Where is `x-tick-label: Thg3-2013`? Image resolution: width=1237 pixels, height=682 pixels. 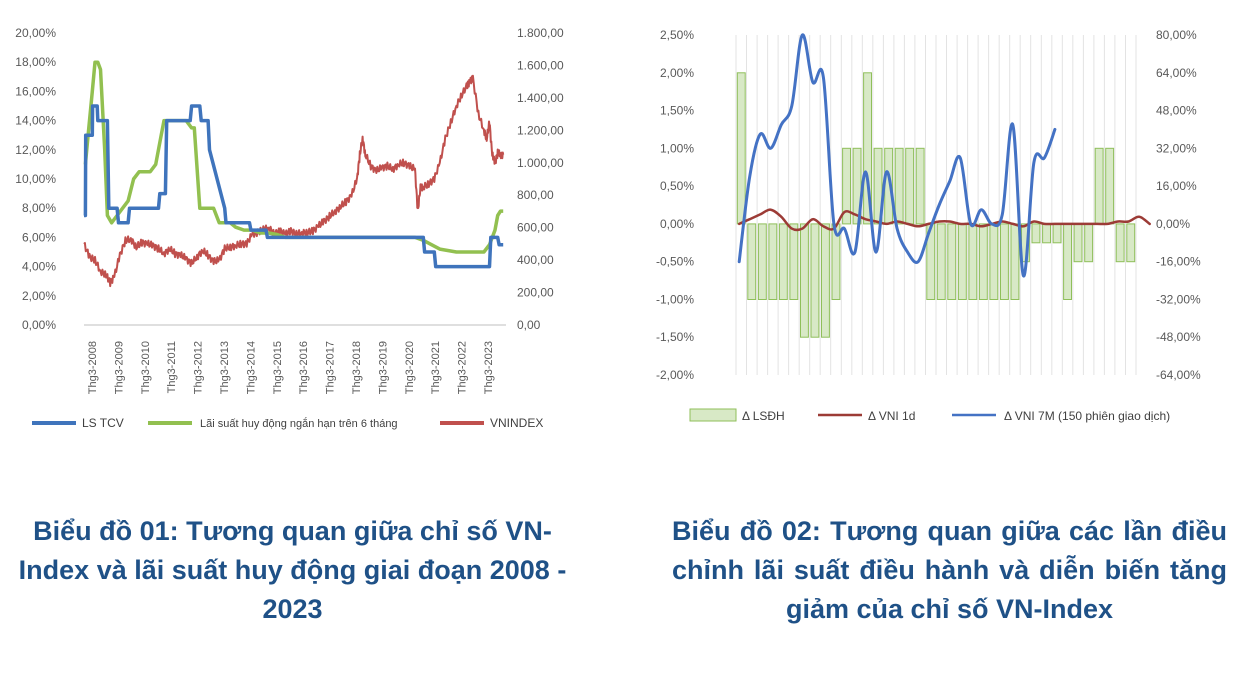
x-tick-label: Thg3-2013 is located at coordinates (225, 367).